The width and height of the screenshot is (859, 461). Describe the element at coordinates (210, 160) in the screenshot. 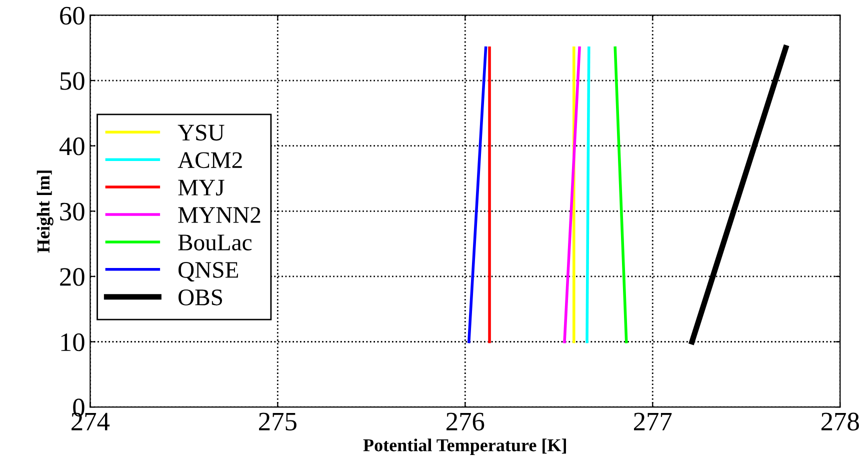

I see `legend-label: ACM2` at that location.